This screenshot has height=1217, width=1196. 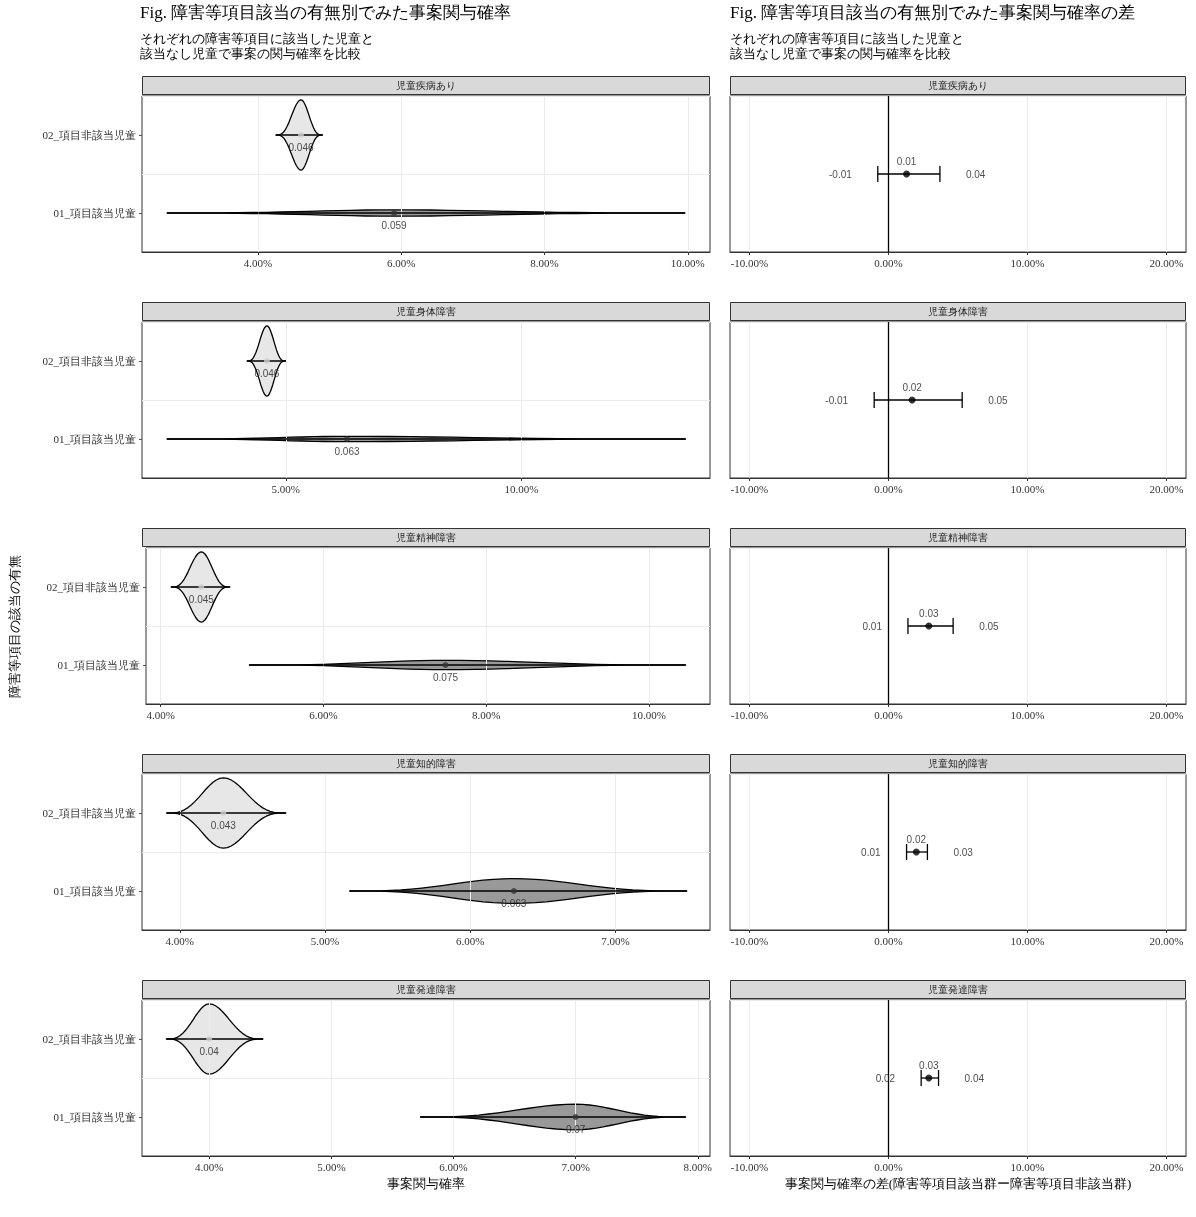 I want to click on data-label: 0.059, so click(x=394, y=225).